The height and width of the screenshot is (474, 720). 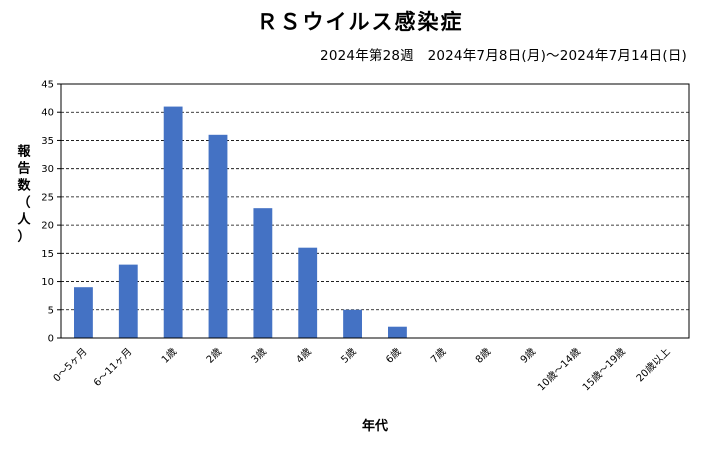 I want to click on x-tick-label: 8歳, so click(x=483, y=356).